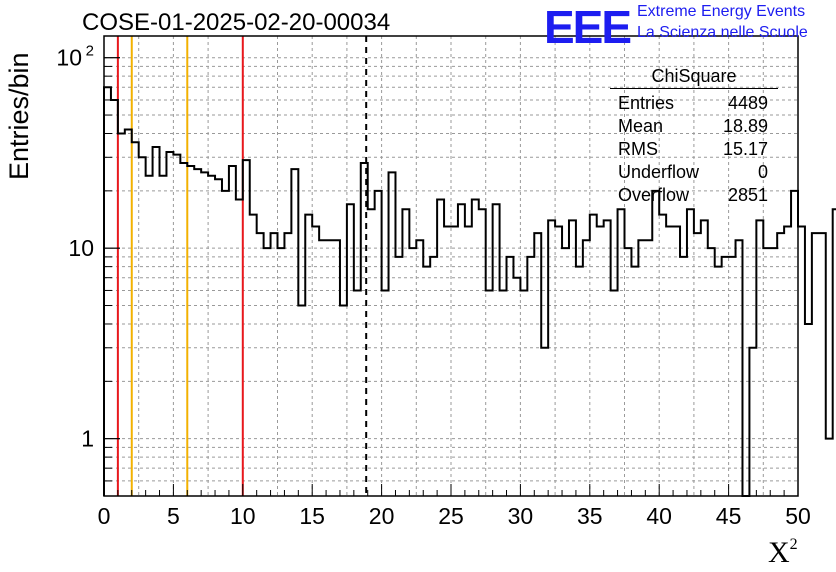 The height and width of the screenshot is (572, 836). What do you see at coordinates (779, 552) in the screenshot?
I see `x-axis-label-text: X` at bounding box center [779, 552].